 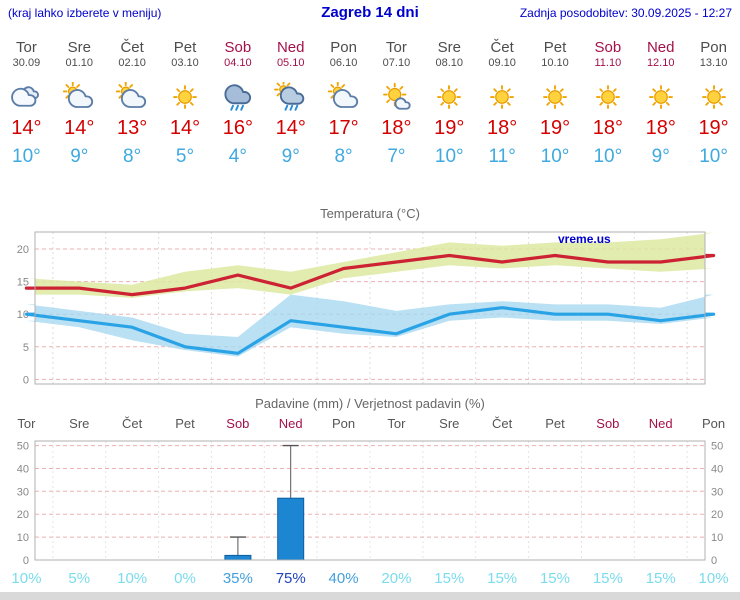 What do you see at coordinates (396, 423) in the screenshot?
I see `precip-day-label: Tor` at bounding box center [396, 423].